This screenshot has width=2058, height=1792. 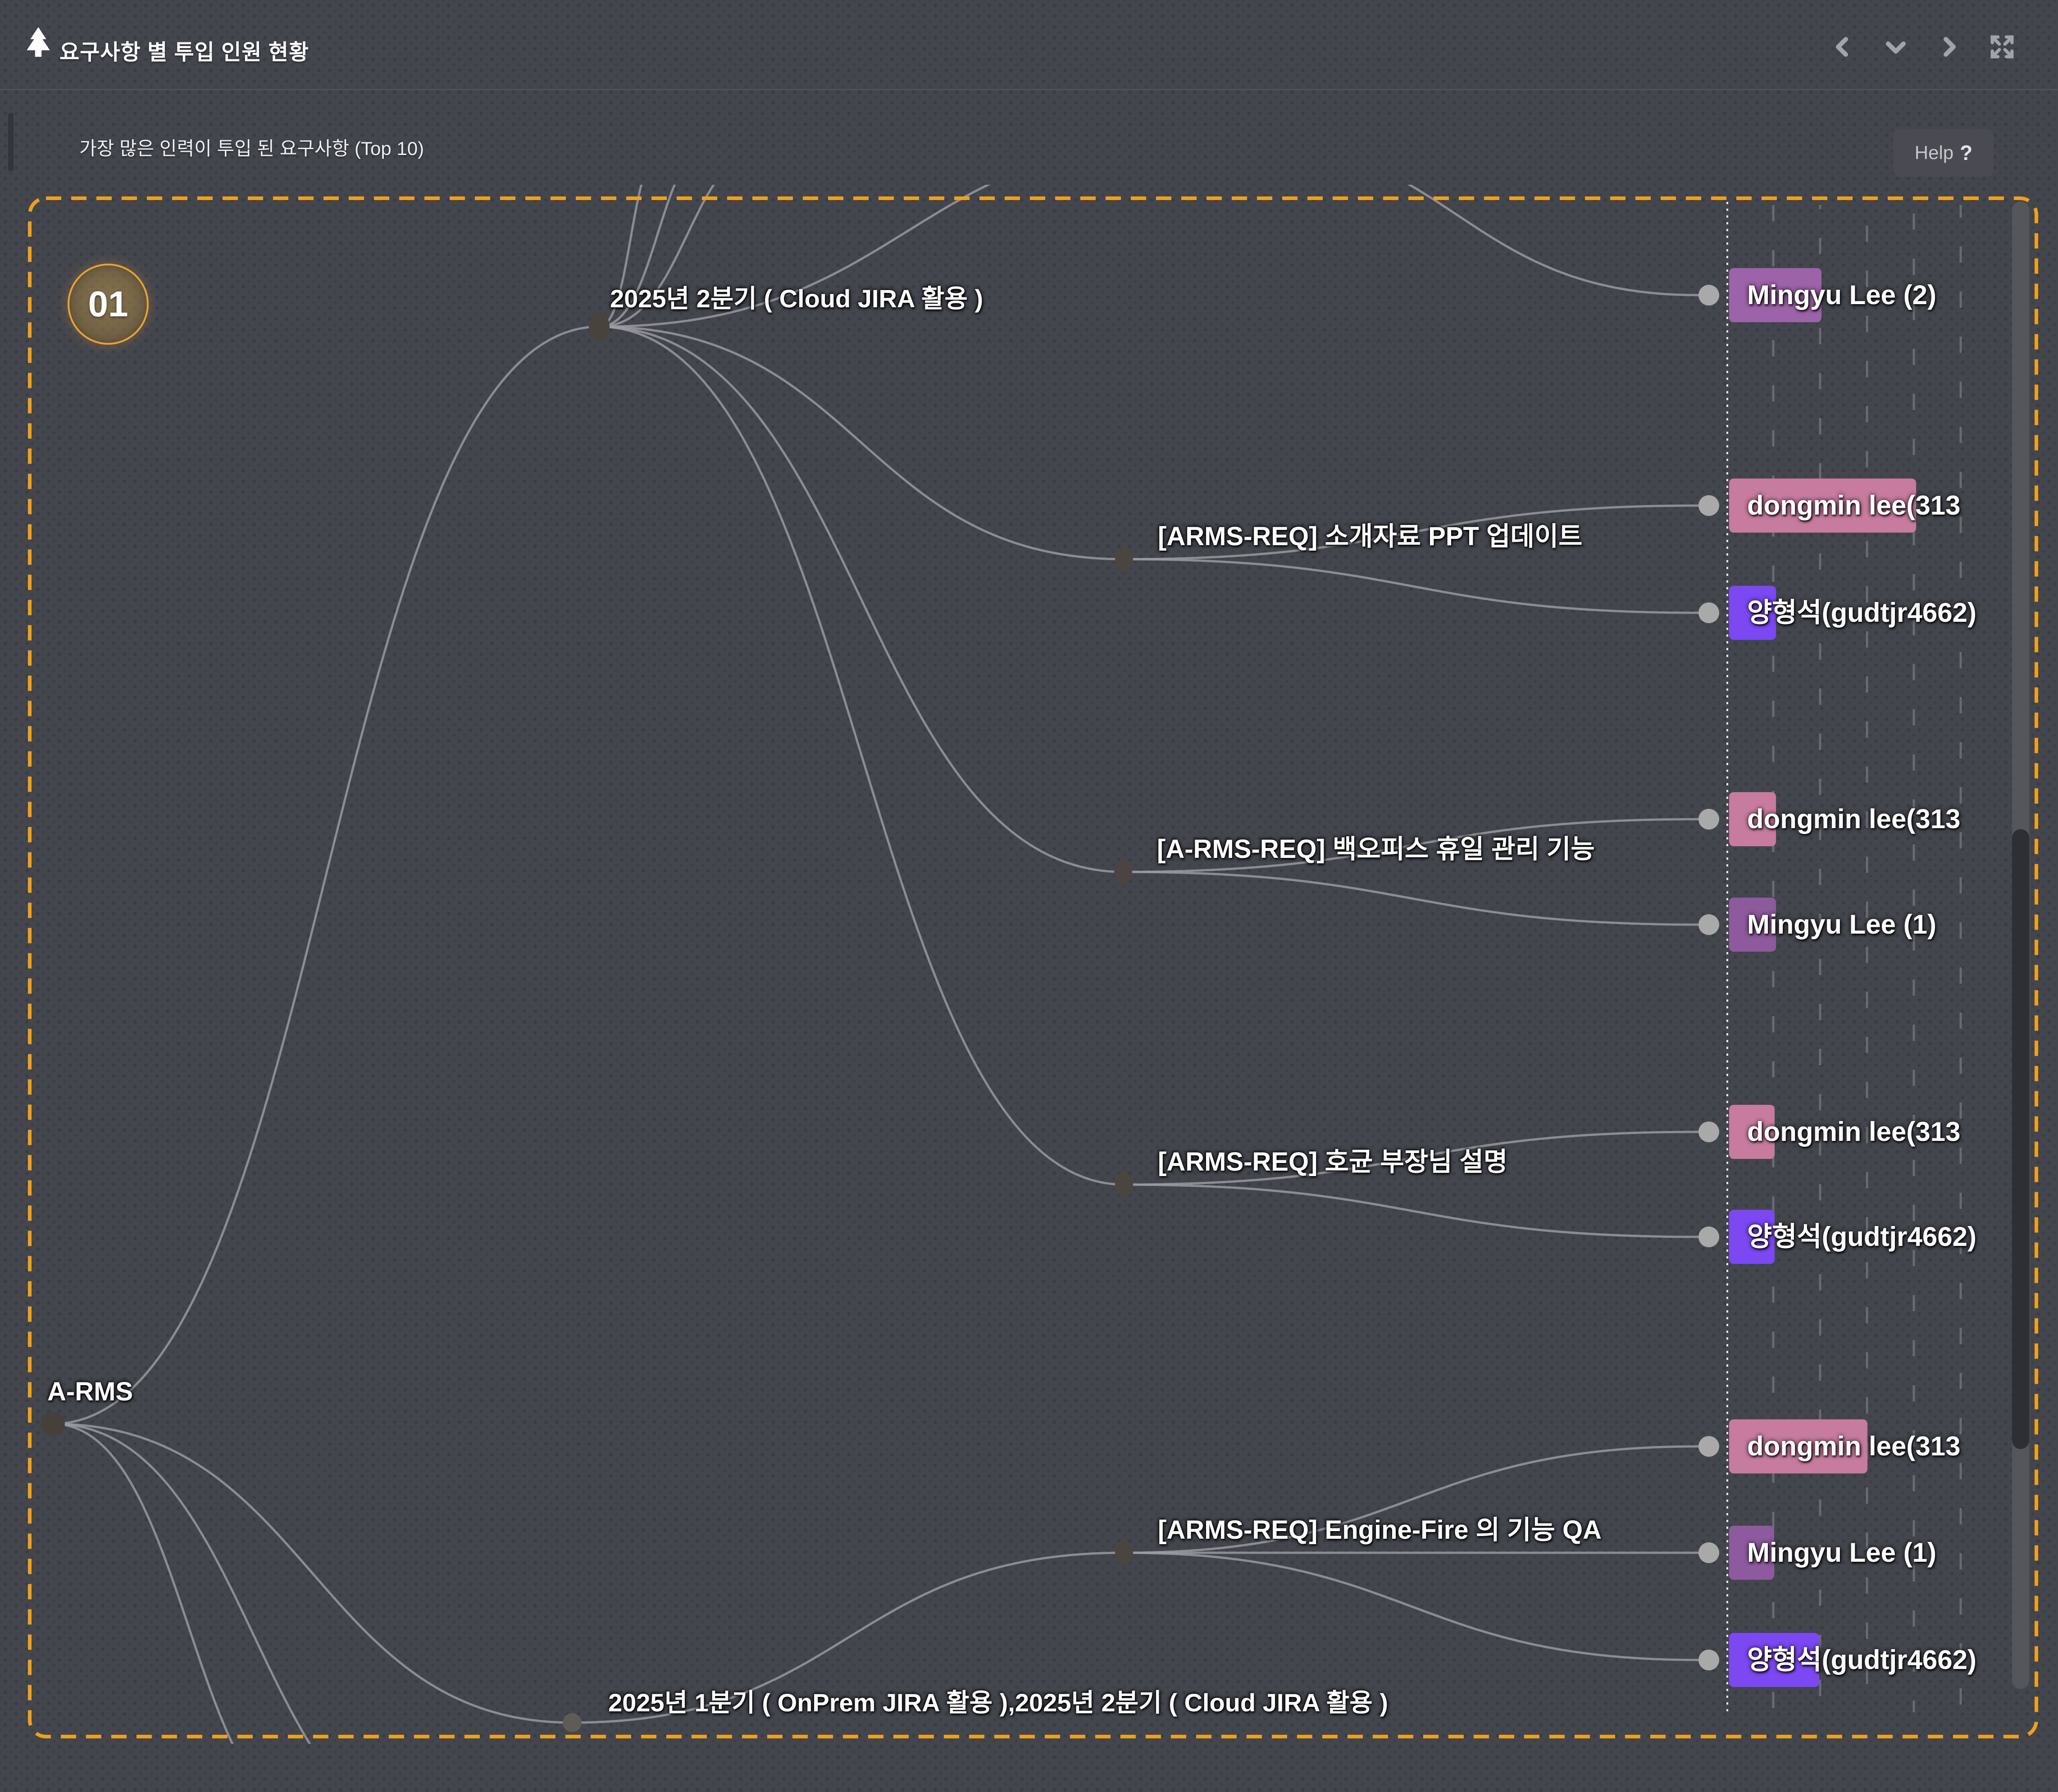 I want to click on widget-title: 요구사항 별 투입 인원 현황, so click(x=184, y=52).